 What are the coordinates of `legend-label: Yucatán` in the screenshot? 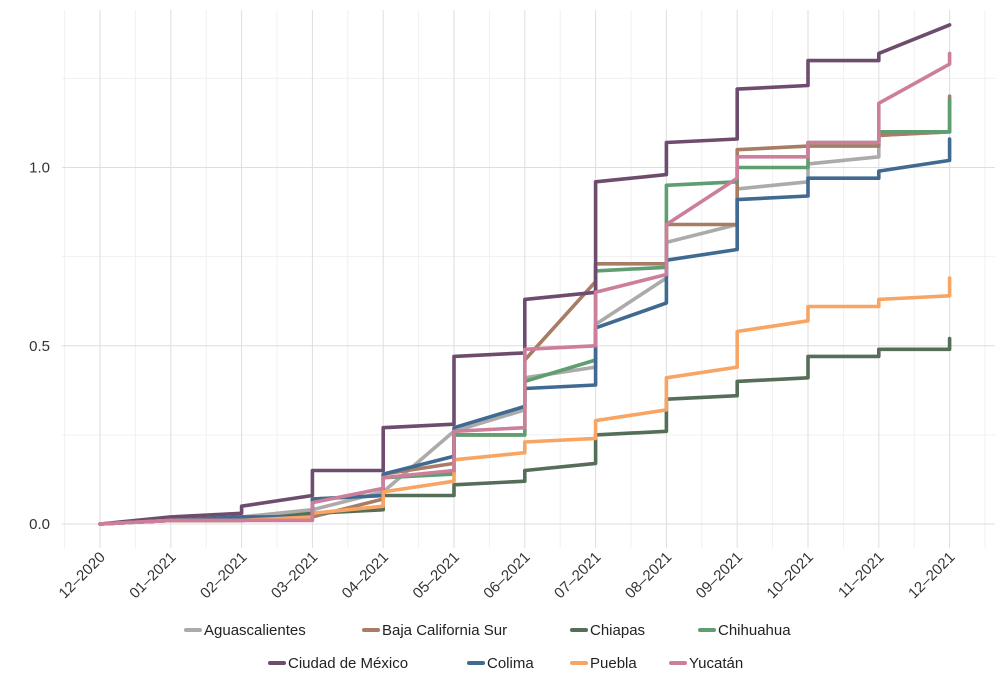 It's located at (716, 663).